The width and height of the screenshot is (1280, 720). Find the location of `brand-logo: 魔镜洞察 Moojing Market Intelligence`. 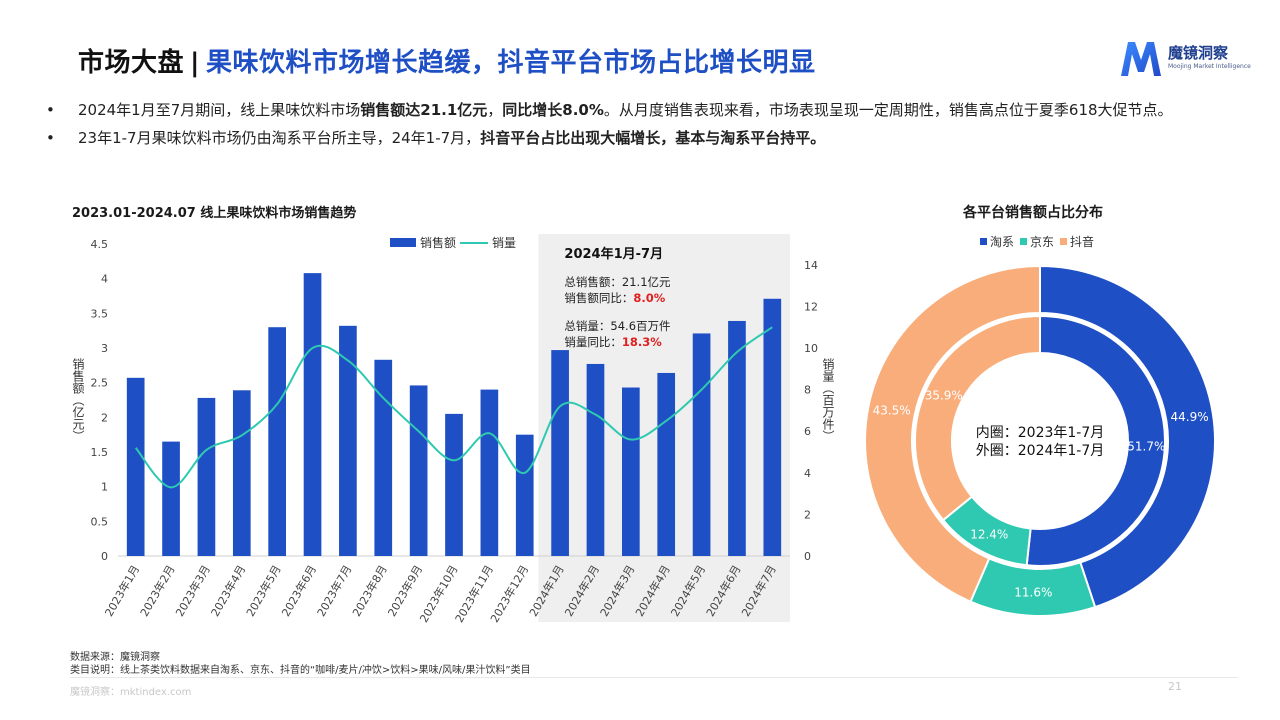

brand-logo: 魔镜洞察 Moojing Market Intelligence is located at coordinates (1184, 58).